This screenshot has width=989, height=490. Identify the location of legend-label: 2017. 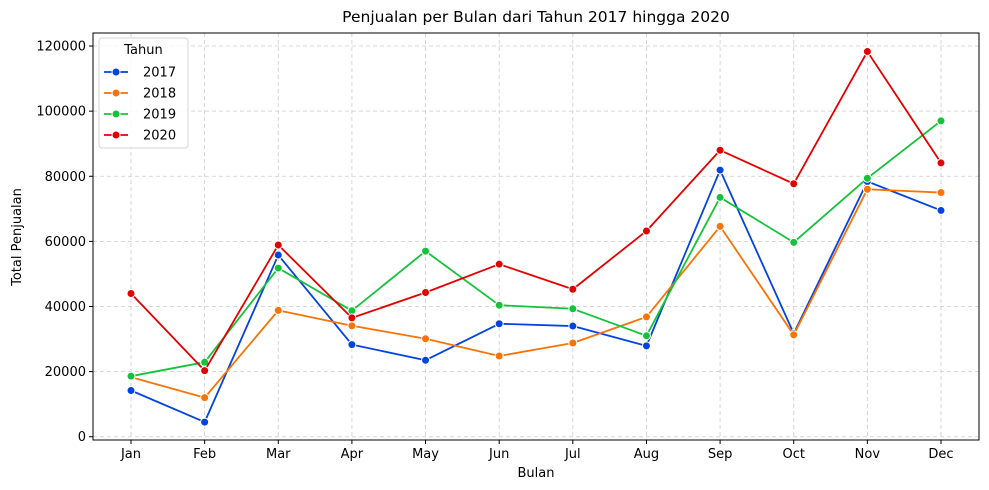
(159, 73).